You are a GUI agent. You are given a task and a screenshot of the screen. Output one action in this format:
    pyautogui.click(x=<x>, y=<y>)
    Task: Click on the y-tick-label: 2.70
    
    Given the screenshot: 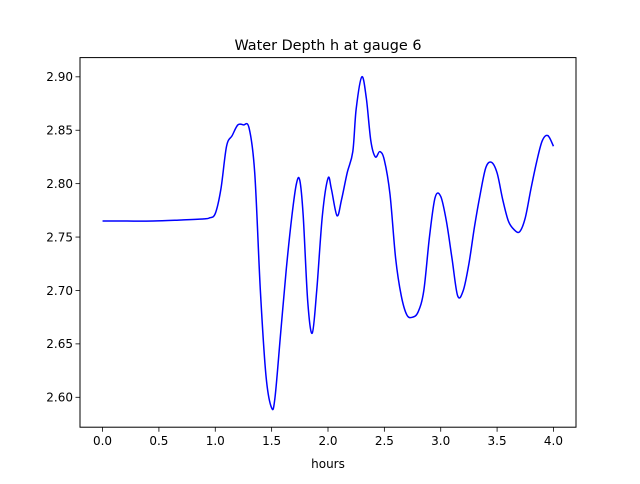 What is the action you would take?
    pyautogui.click(x=59, y=291)
    